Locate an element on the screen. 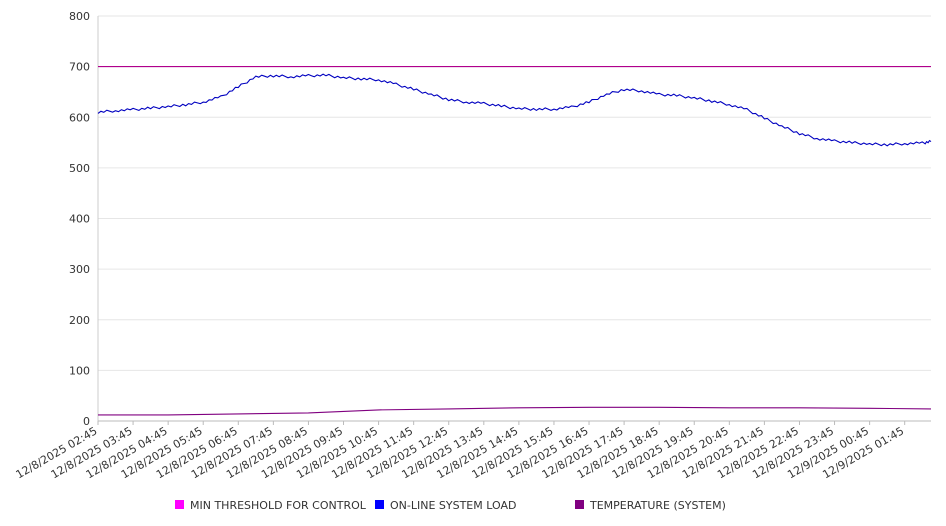 Image resolution: width=946 pixels, height=526 pixels. legend-label: MIN THRESHOLD FOR CONTROL is located at coordinates (278, 505).